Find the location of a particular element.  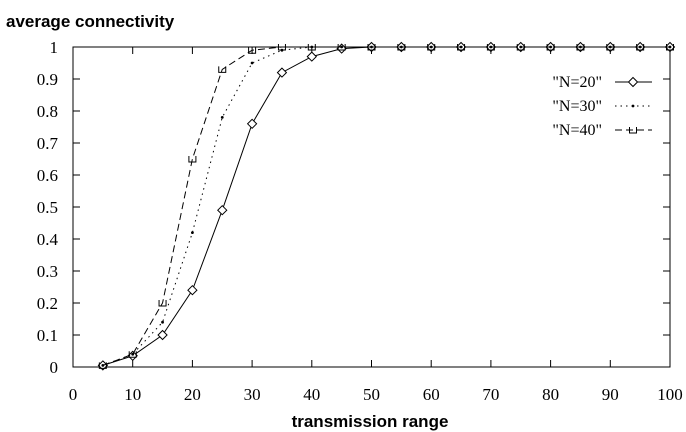

x-tick-label: 20 is located at coordinates (192, 394).